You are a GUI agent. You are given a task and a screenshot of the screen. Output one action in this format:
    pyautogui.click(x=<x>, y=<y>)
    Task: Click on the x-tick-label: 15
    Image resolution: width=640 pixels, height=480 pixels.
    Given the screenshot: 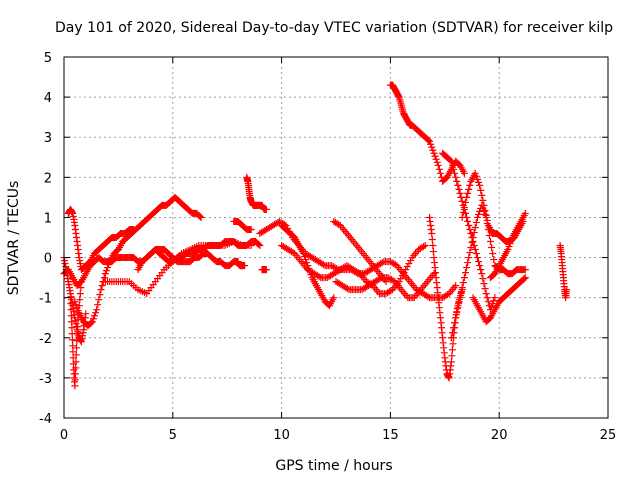 What is the action you would take?
    pyautogui.click(x=390, y=435)
    